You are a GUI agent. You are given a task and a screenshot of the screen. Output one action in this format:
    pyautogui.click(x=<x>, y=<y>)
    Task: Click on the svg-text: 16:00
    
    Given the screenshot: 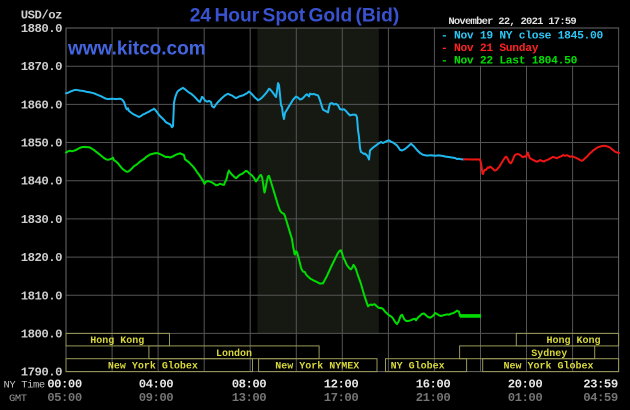 What is the action you would take?
    pyautogui.click(x=433, y=385)
    